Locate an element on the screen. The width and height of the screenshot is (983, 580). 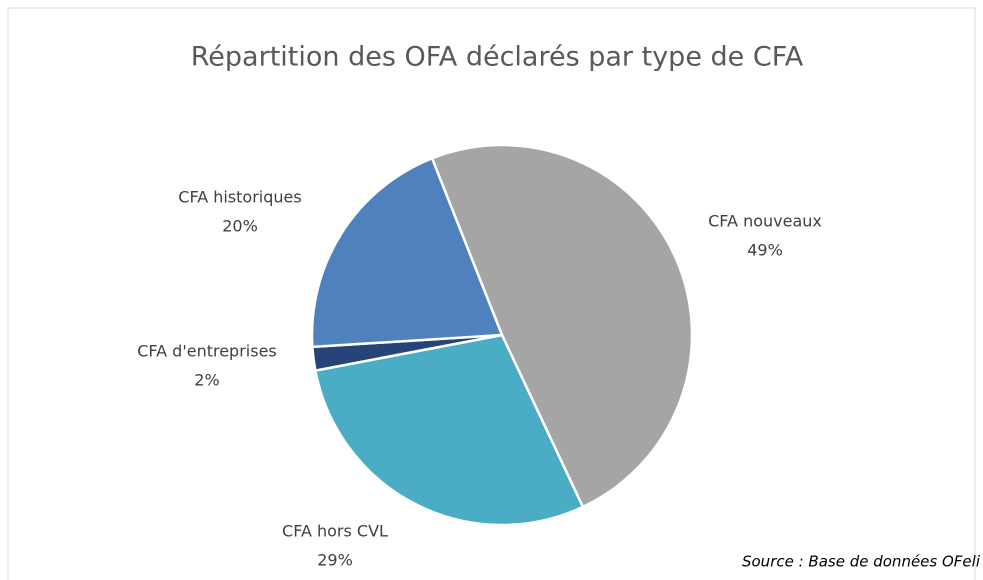
slice-label: CFA hors CVL is located at coordinates (335, 531).